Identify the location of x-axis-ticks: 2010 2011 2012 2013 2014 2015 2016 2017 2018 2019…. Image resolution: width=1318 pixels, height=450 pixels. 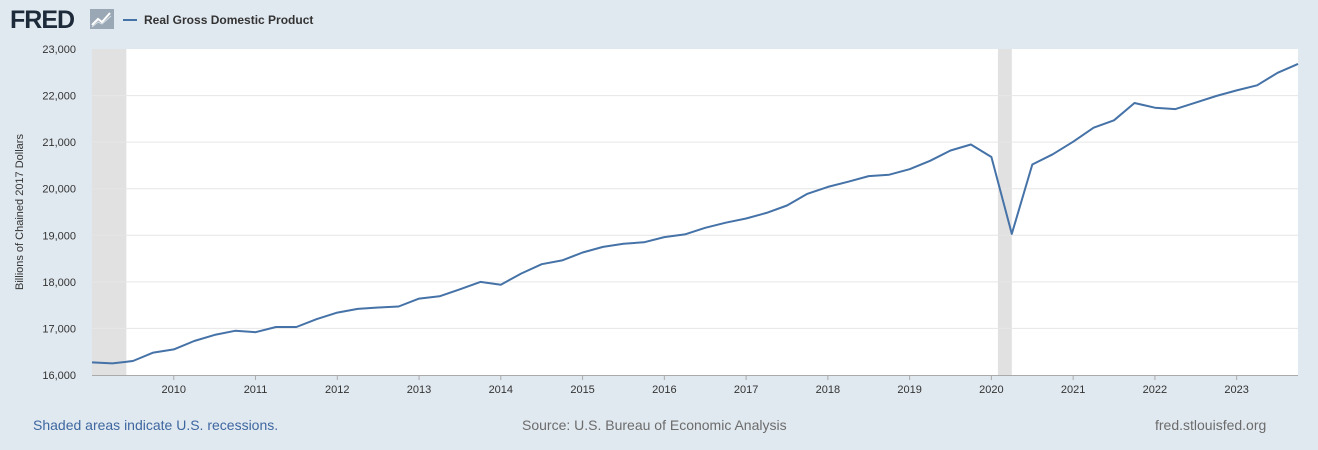
(705, 385).